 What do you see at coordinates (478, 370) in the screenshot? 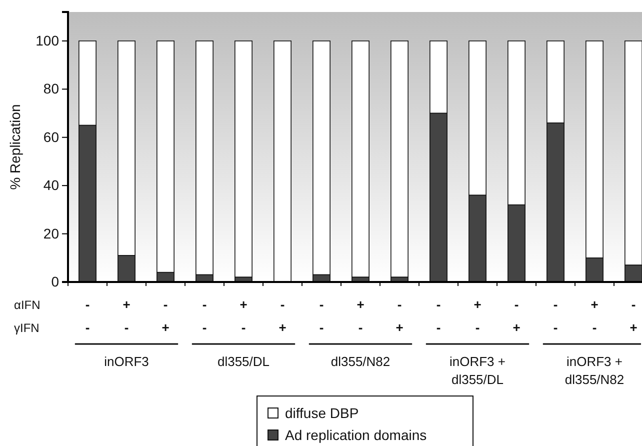
I see `text: inORF3 + dl355/DL` at bounding box center [478, 370].